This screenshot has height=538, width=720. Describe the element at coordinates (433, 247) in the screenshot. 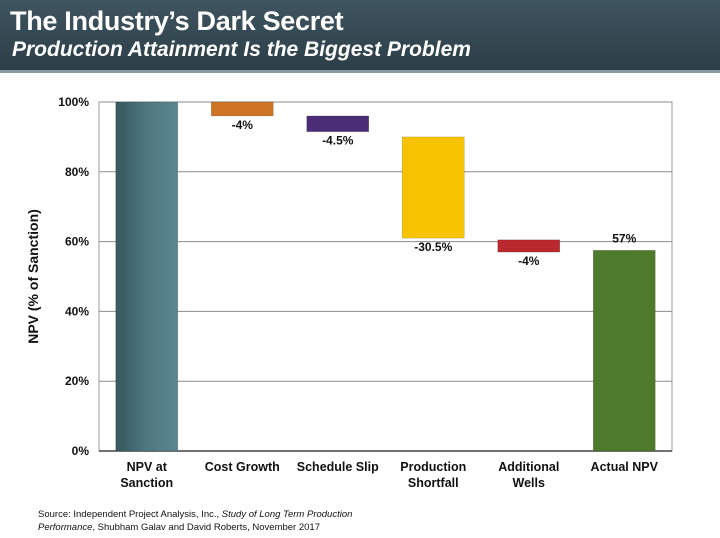

I see `bar-value-label: -30.5%` at that location.